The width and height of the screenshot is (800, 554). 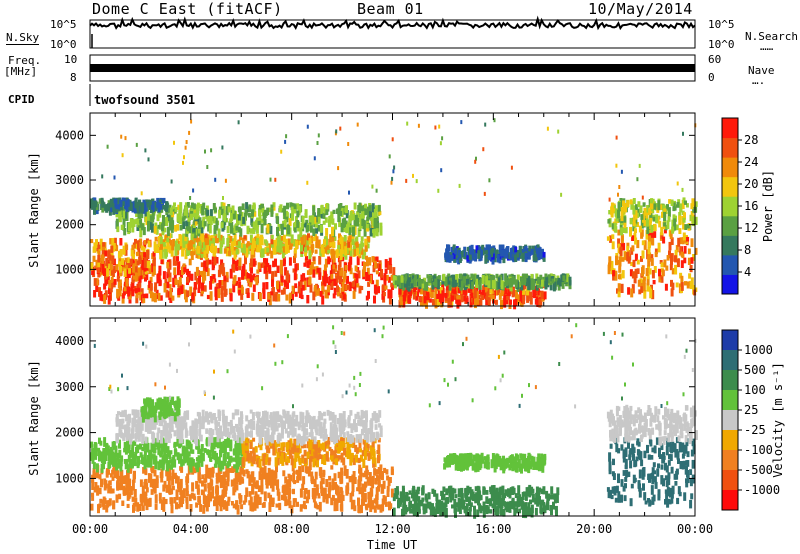 What do you see at coordinates (730, 245) in the screenshot?
I see `colorbar-segment` at bounding box center [730, 245].